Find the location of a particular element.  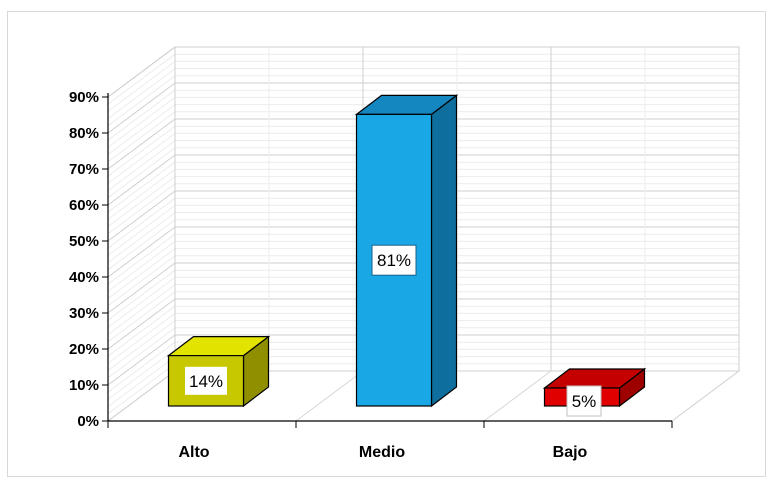

y-tick-label: 20% is located at coordinates (84, 349).